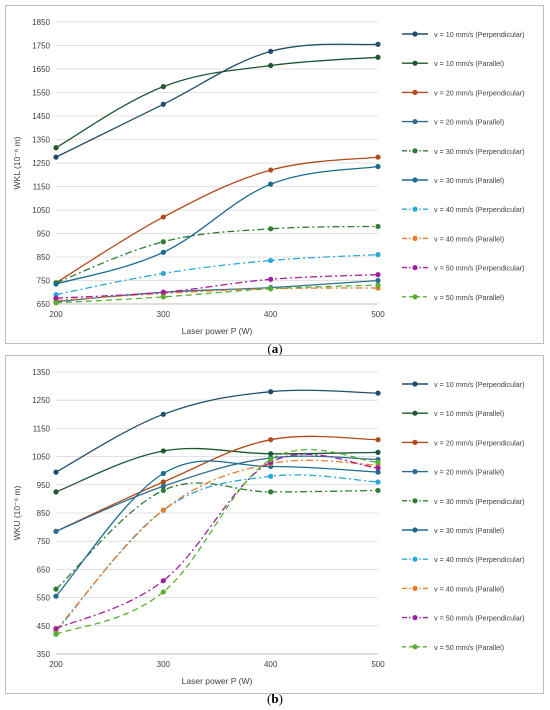  I want to click on y-tick-label: 450, so click(44, 626).